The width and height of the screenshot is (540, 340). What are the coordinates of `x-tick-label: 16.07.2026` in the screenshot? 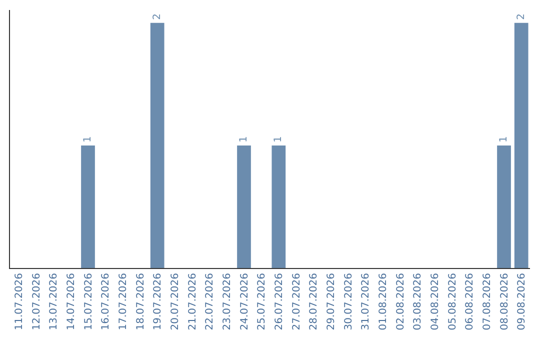 It's located at (106, 301).